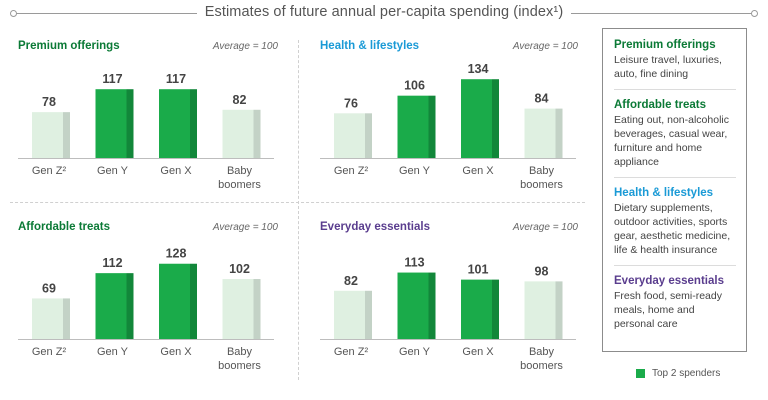 The height and width of the screenshot is (400, 768). What do you see at coordinates (686, 373) in the screenshot?
I see `top-spenders-label: Top 2 spenders` at bounding box center [686, 373].